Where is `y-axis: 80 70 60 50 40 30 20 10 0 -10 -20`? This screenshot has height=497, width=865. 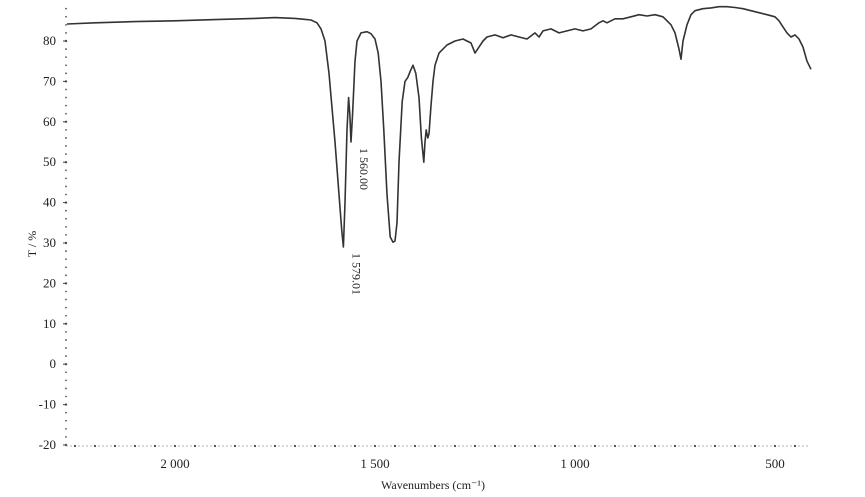
y-axis: 80 70 60 50 40 30 20 10 0 -10 -20 is located at coordinates (53, 229).